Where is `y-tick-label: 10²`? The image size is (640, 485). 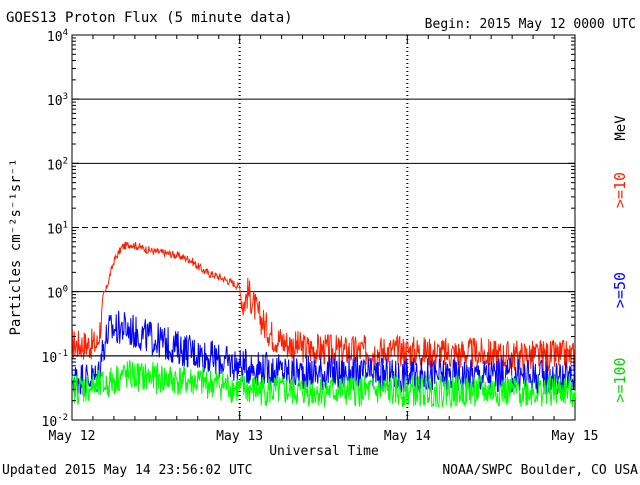
y-tick-label: 10² is located at coordinates (57, 164).